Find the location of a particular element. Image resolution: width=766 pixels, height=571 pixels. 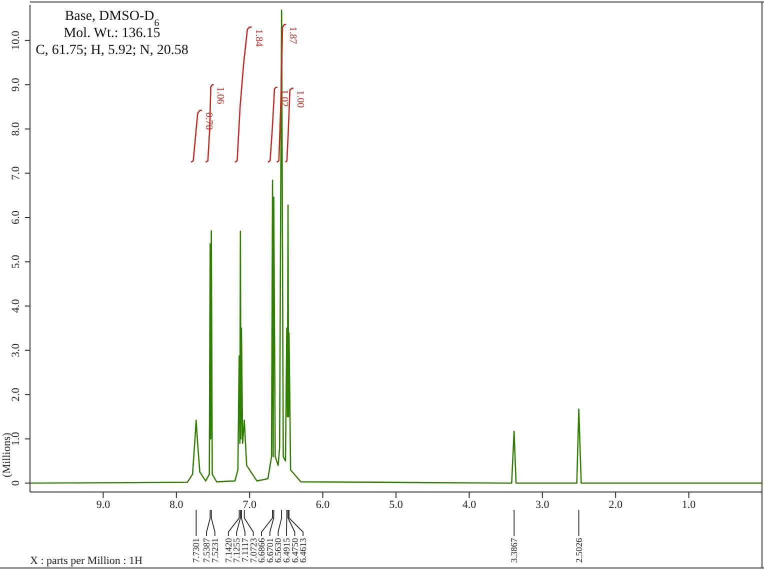

annotation: 6.4915 is located at coordinates (286, 550).